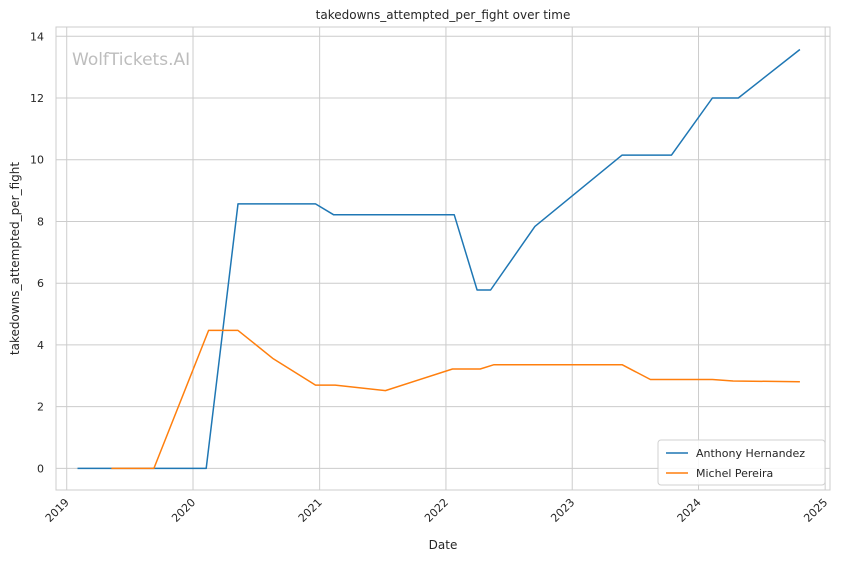 Image resolution: width=846 pixels, height=561 pixels. Describe the element at coordinates (183, 510) in the screenshot. I see `x-tick-label: 2020` at that location.